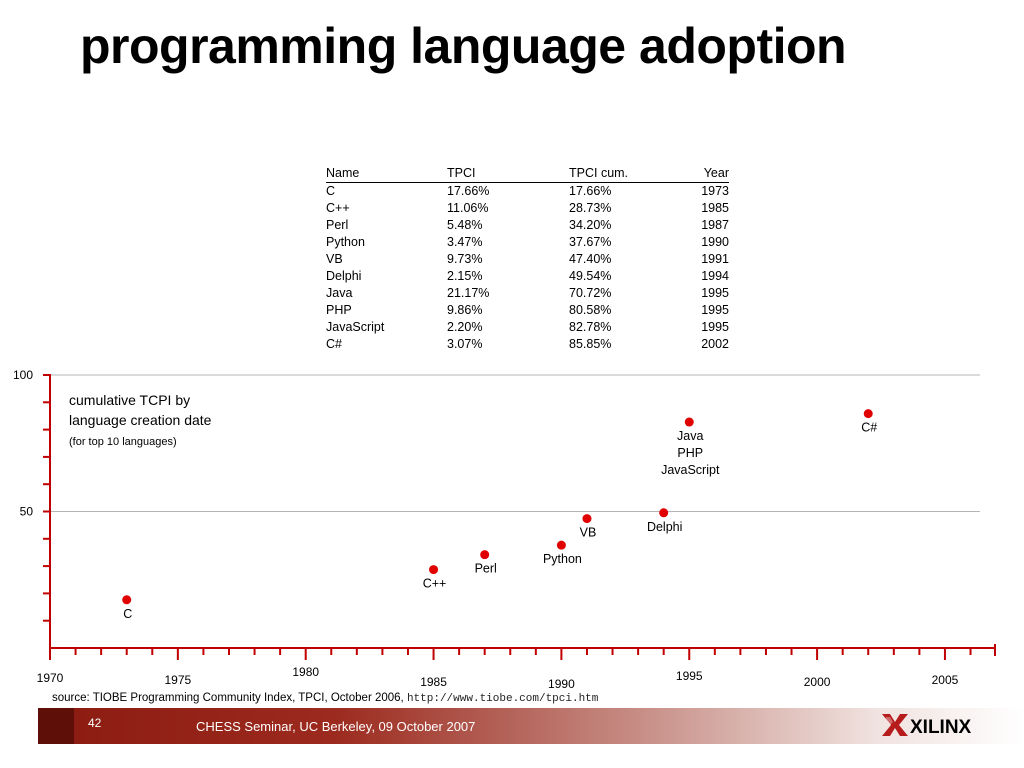 This screenshot has height=768, width=1024. I want to click on table-header-row: Name TPCI TPCI cum. Year, so click(527, 174).